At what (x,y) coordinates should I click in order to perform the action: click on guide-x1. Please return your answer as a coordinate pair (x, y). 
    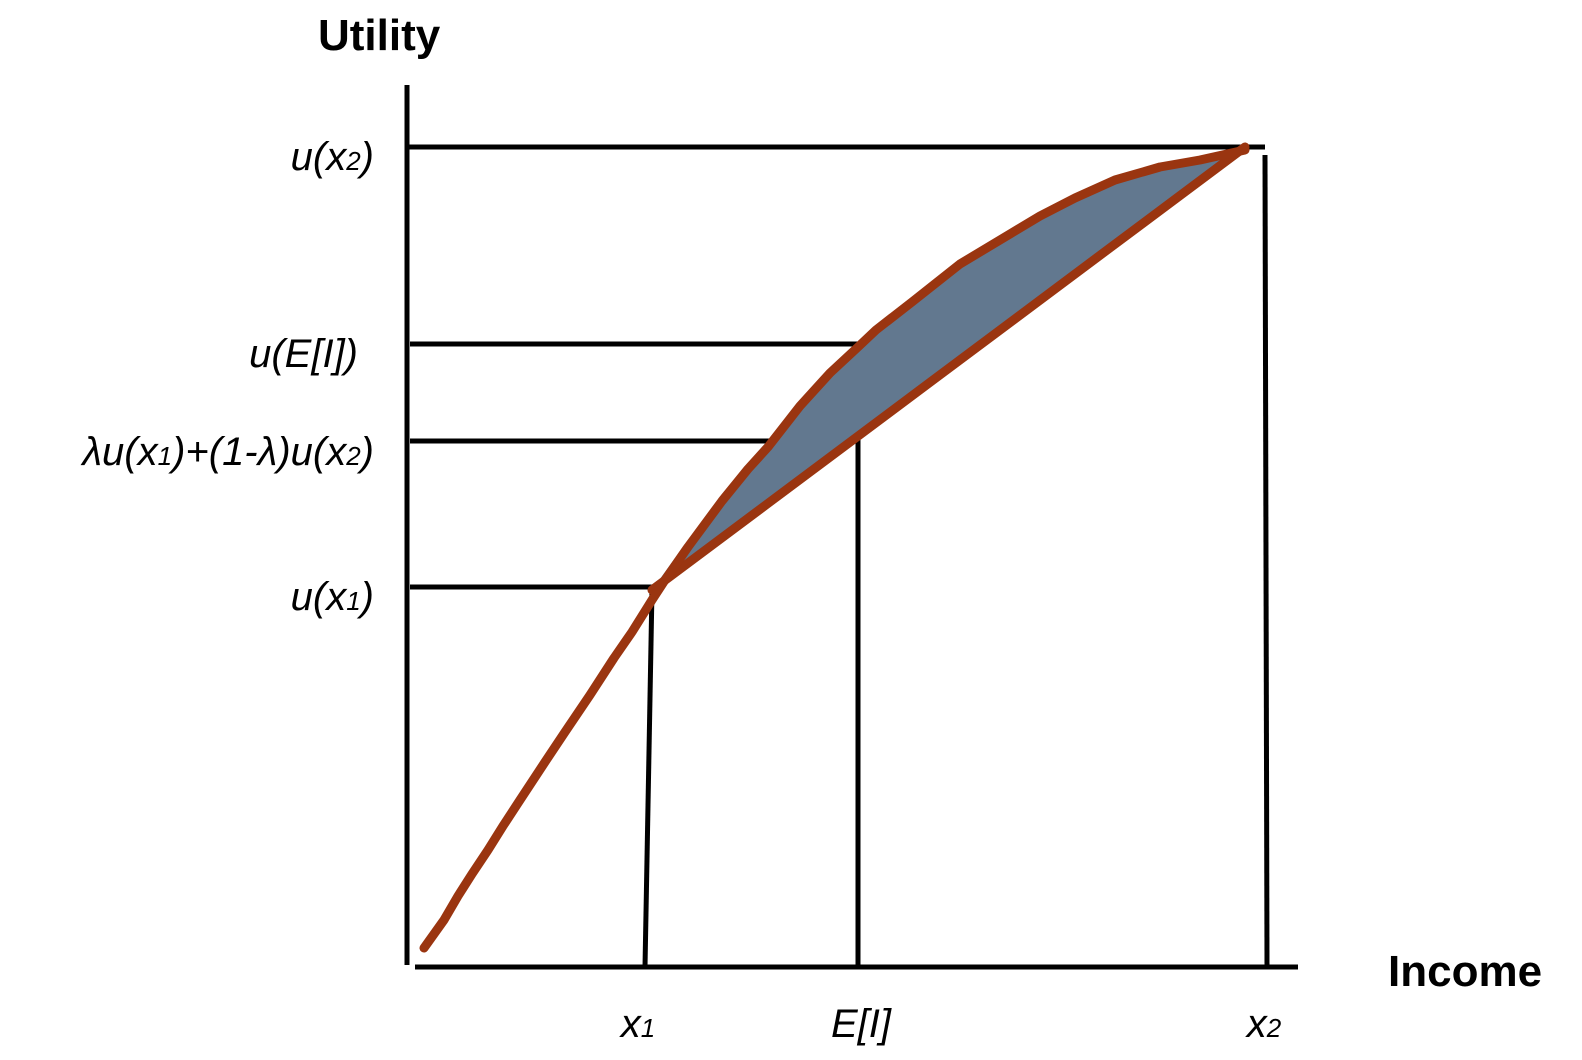
    Looking at the image, I should click on (648, 778).